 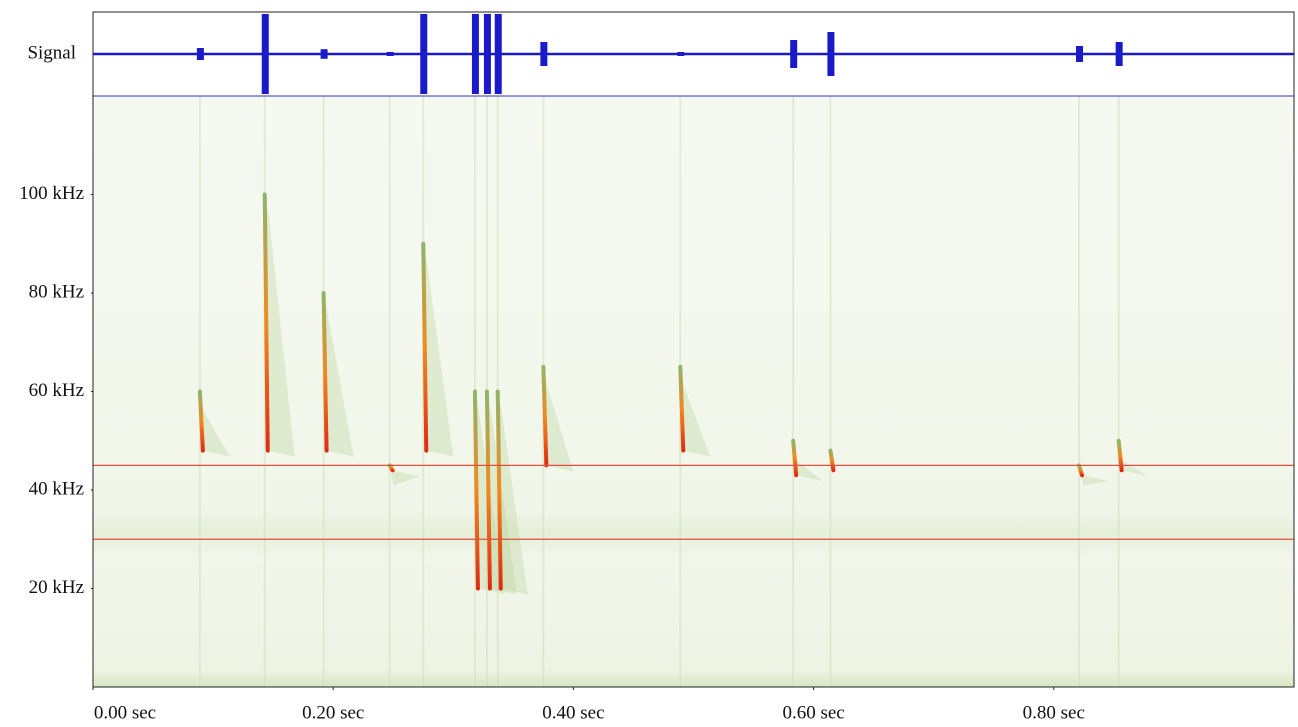 I want to click on x-tick-label: 0.80 sec, so click(x=1054, y=712).